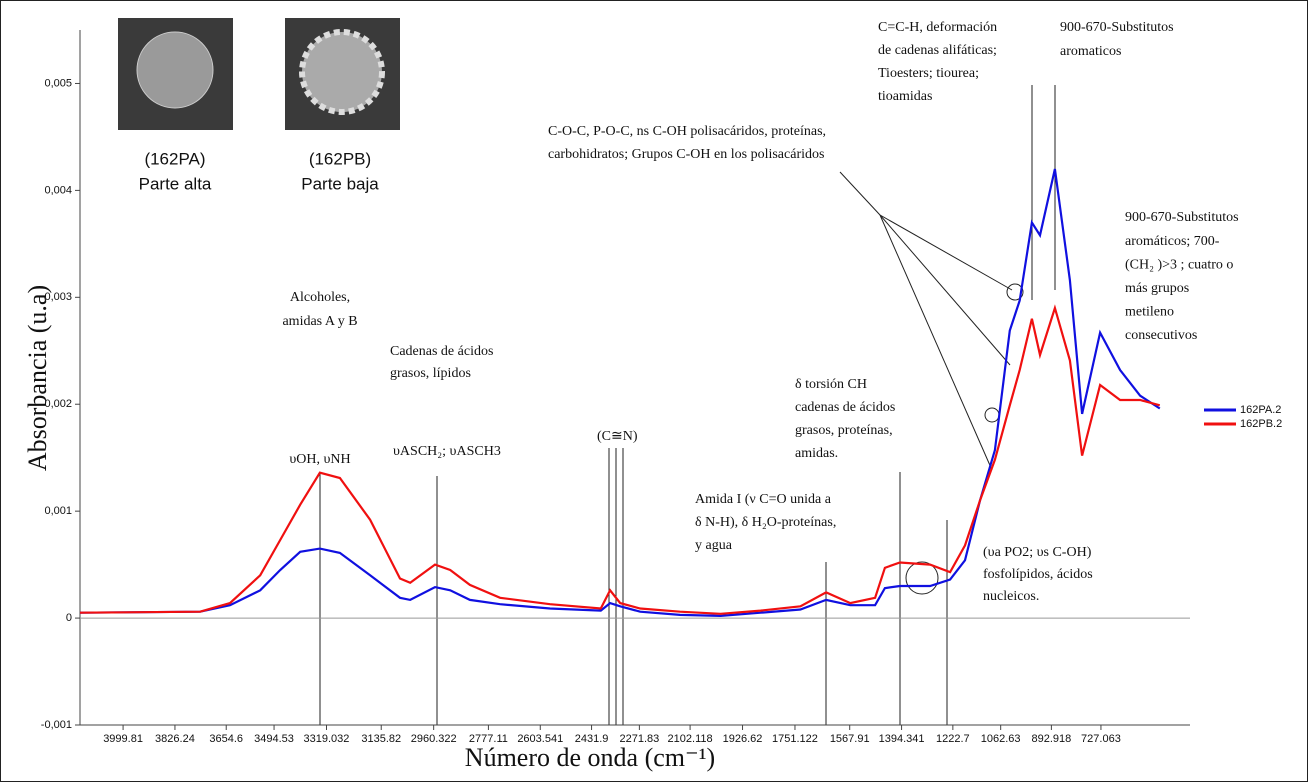 This screenshot has width=1308, height=782. What do you see at coordinates (937, 27) in the screenshot?
I see `annotation: C=C-H, deformación` at bounding box center [937, 27].